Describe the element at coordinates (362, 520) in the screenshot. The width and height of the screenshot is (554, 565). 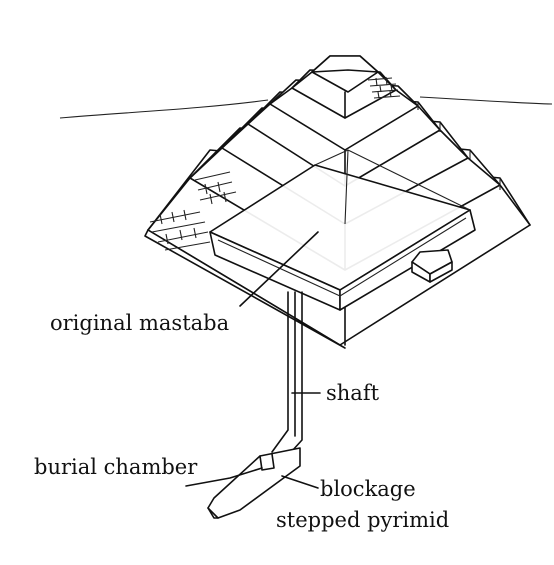
I see `label-stepped-pyramid: stepped pyrimid` at that location.